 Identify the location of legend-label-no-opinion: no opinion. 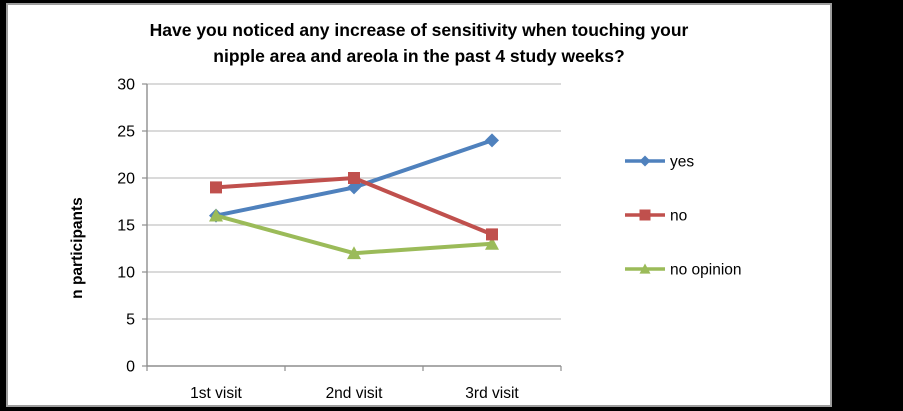
(706, 270).